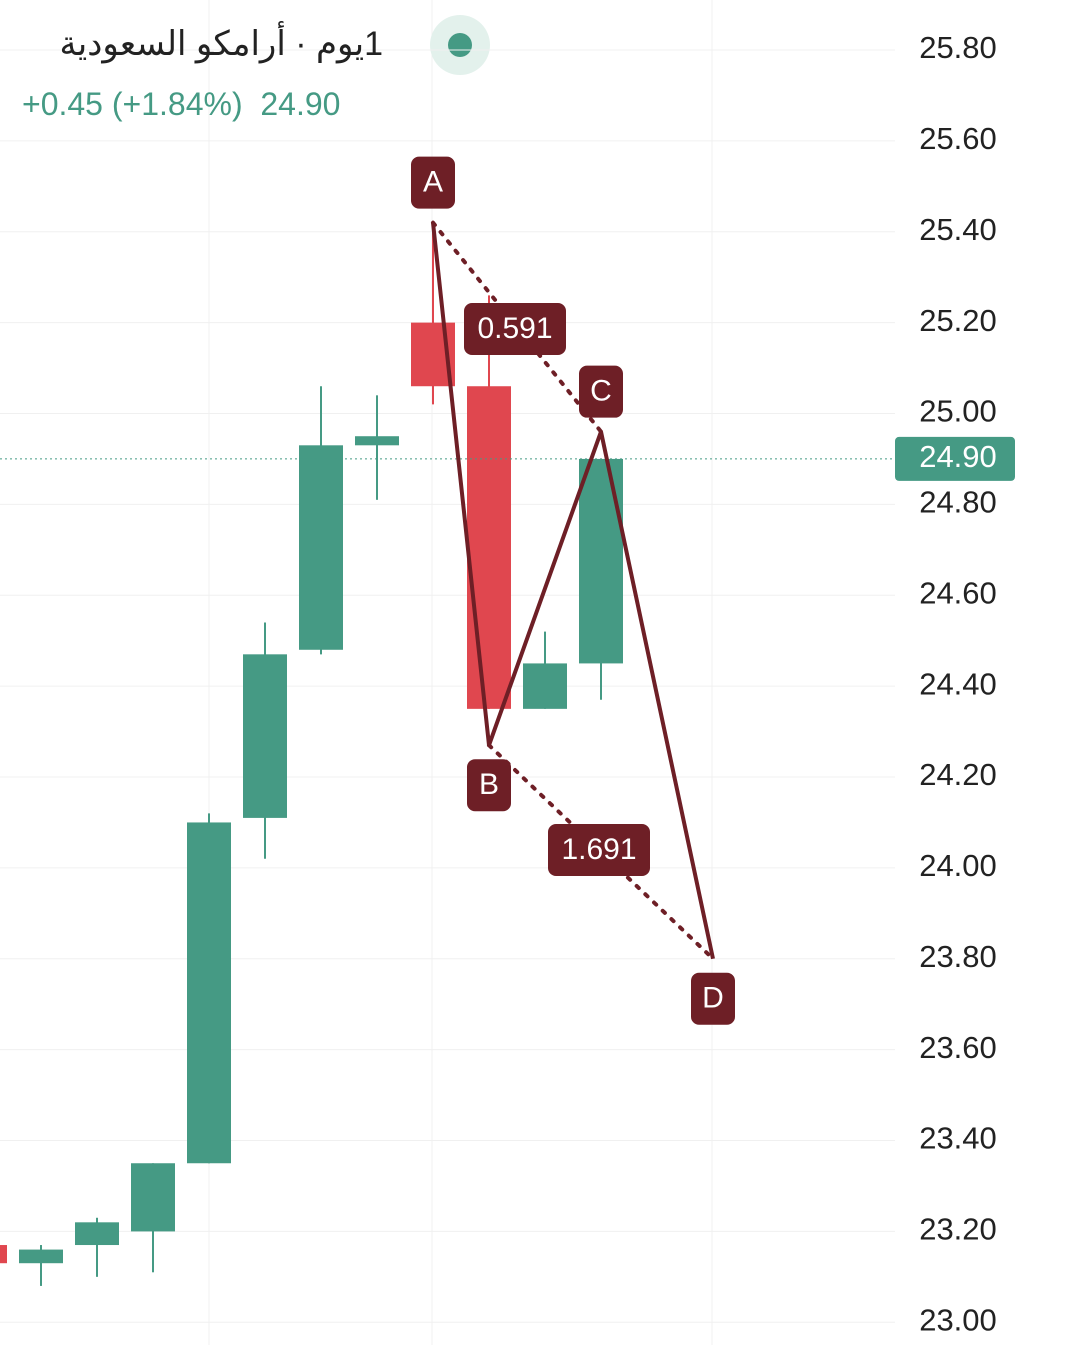  Describe the element at coordinates (958, 865) in the screenshot. I see `y-tick-label: 24.00` at that location.